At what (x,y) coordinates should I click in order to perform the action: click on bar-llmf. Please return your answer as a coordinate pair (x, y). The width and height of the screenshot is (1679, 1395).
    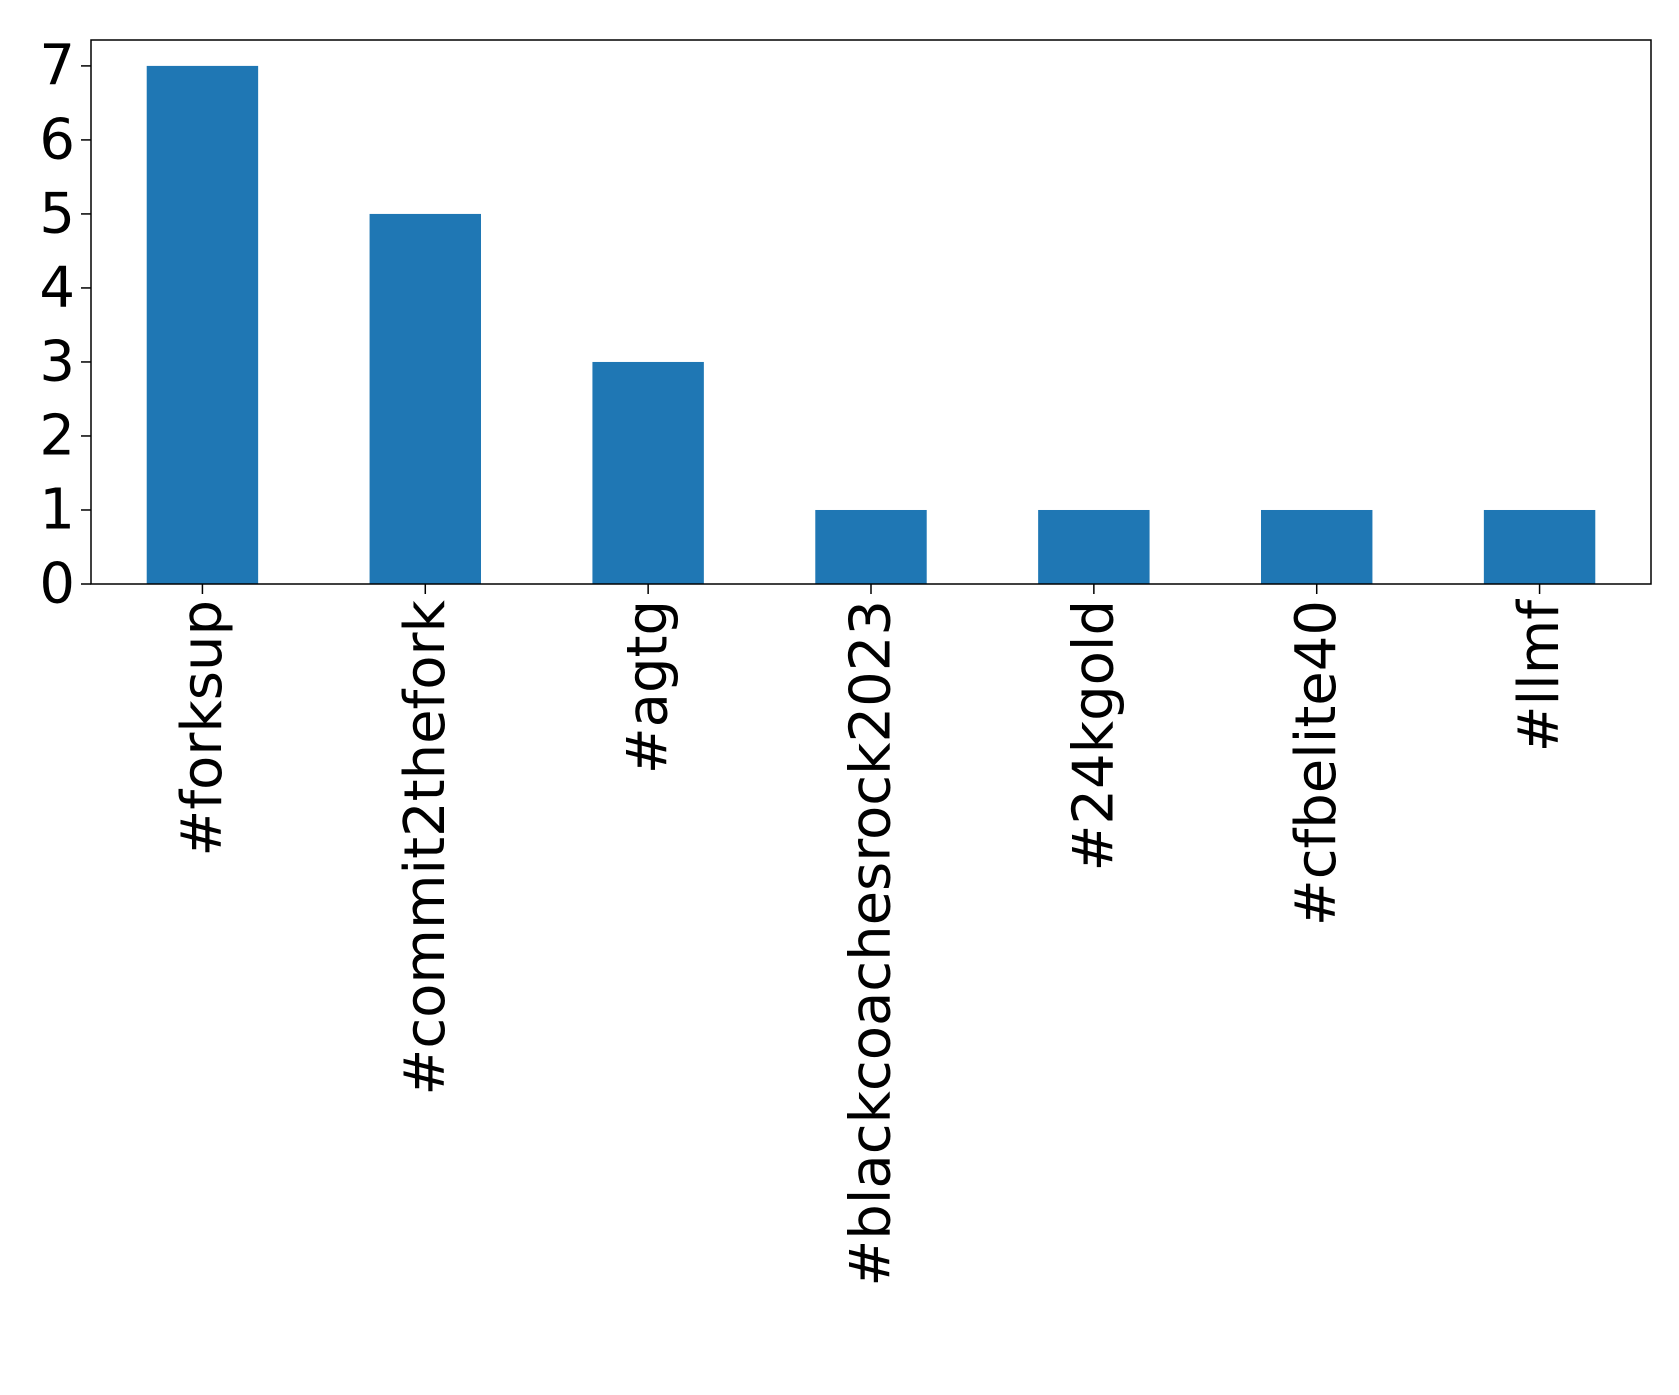
    Looking at the image, I should click on (1539, 546).